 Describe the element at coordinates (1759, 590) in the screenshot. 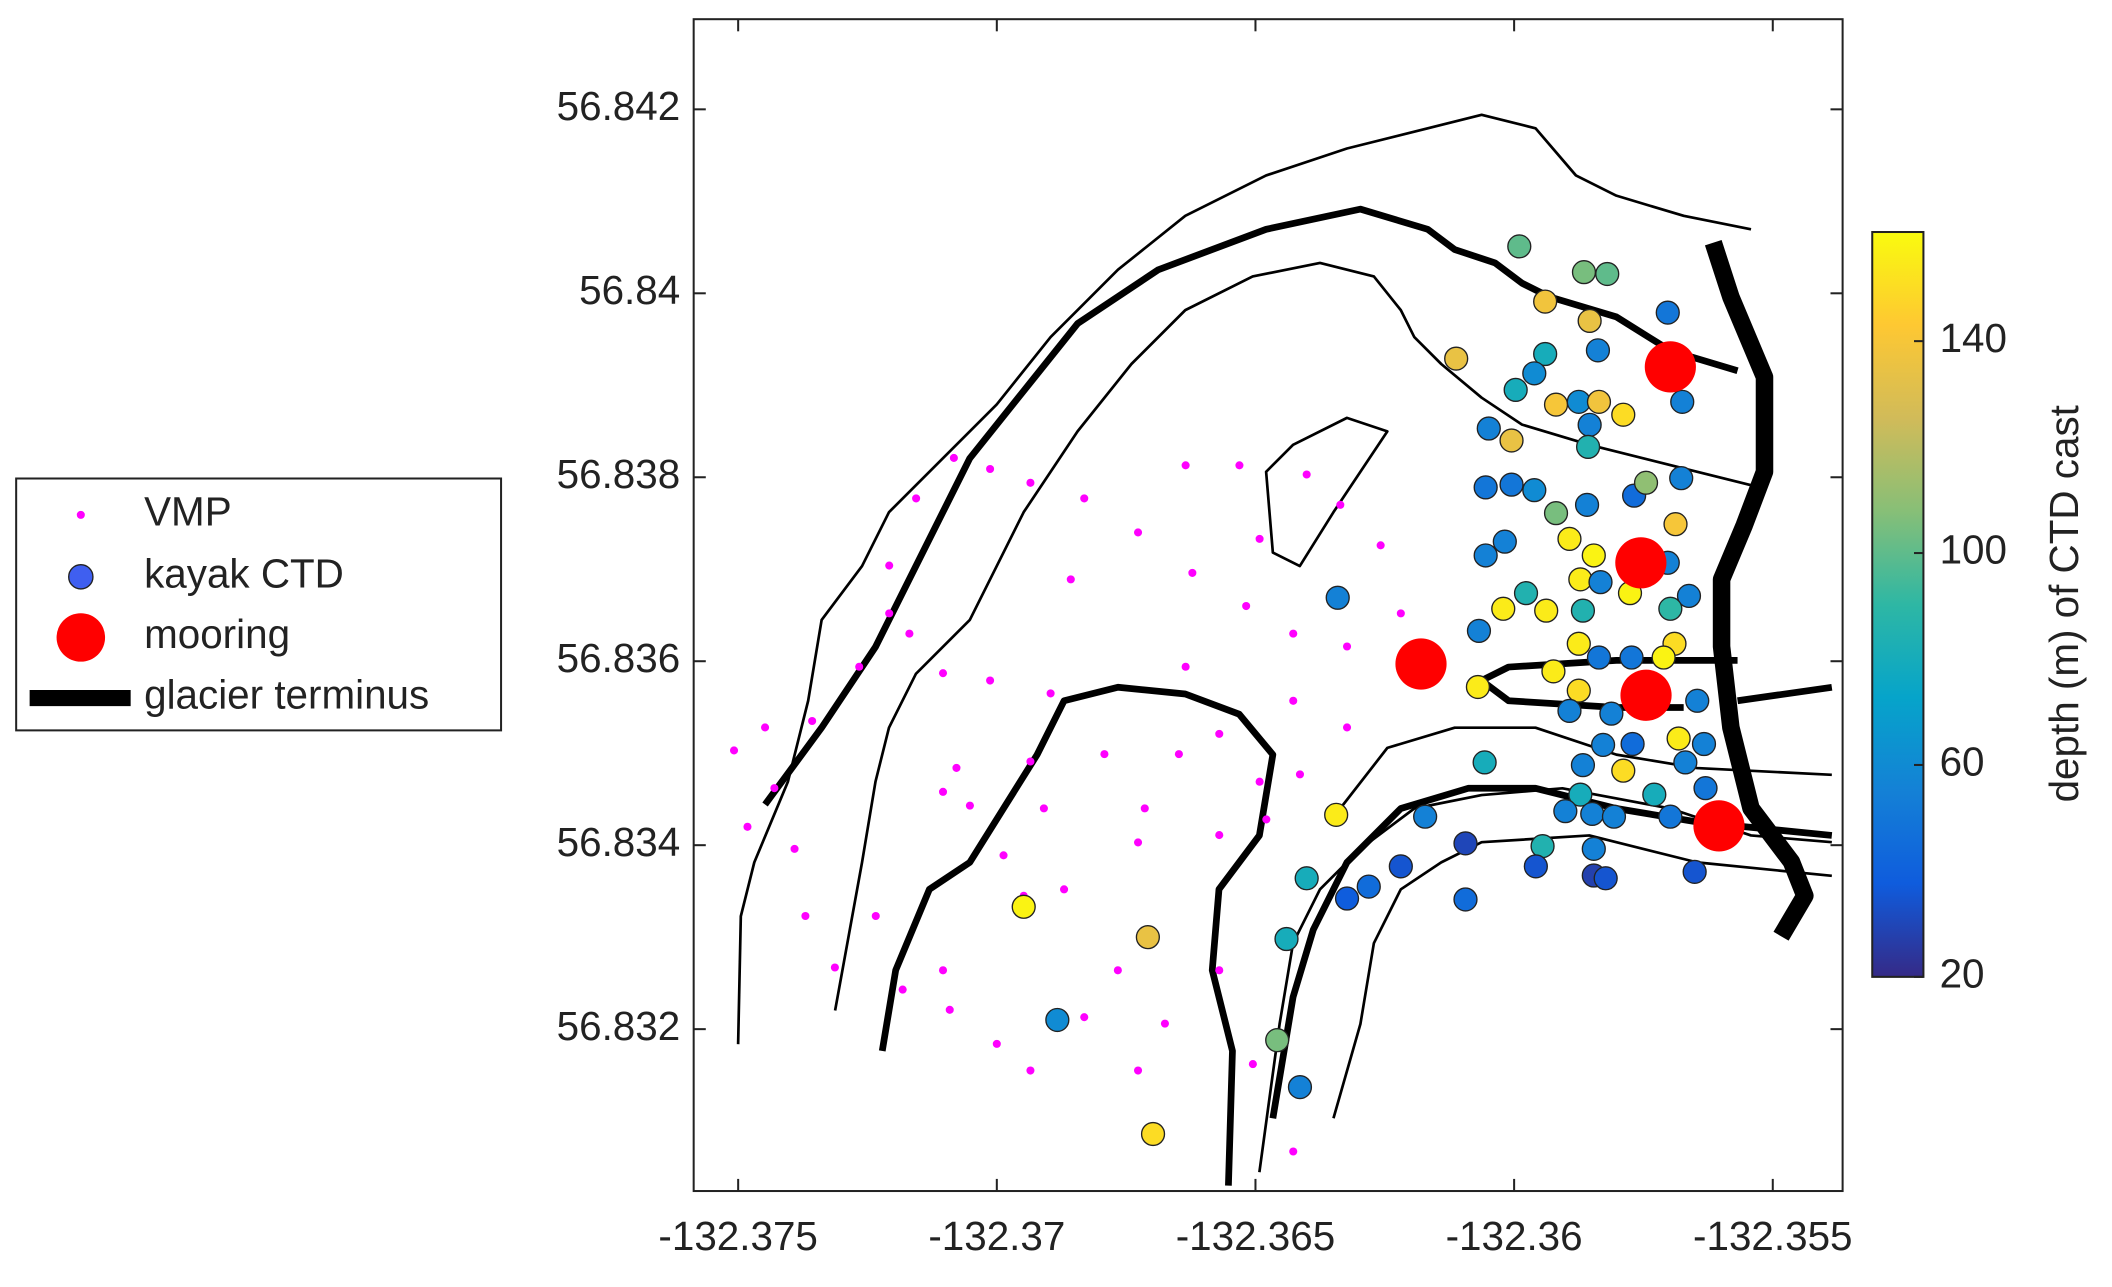

I see `glacier-terminus` at that location.